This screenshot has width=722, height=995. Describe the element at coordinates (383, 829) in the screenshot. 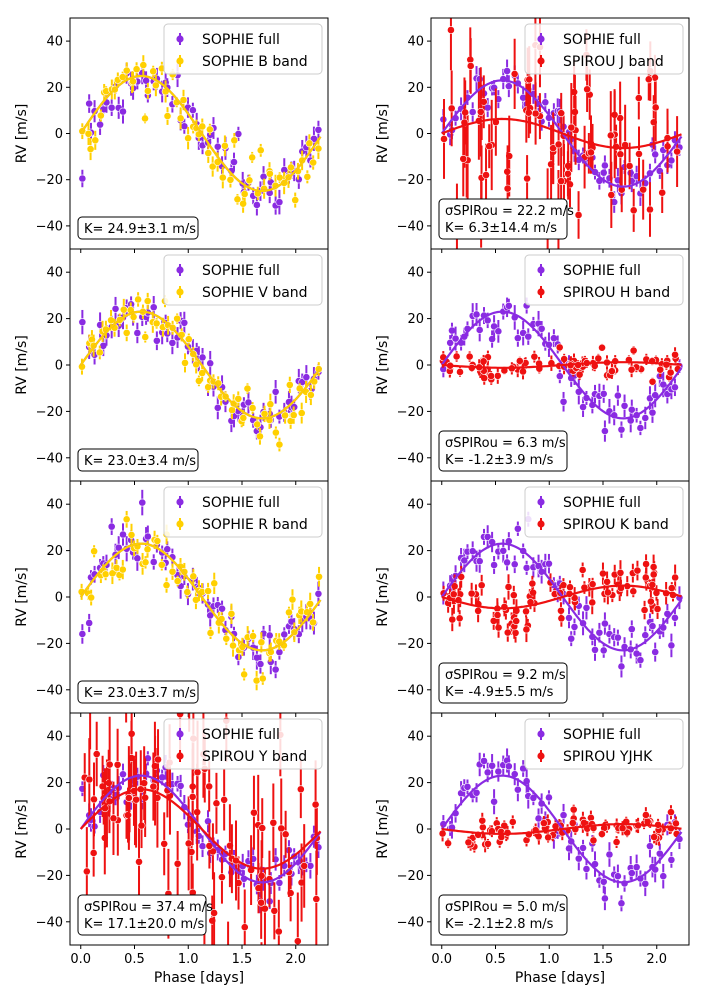

I see `y-axis-label: RV [m/s]` at that location.